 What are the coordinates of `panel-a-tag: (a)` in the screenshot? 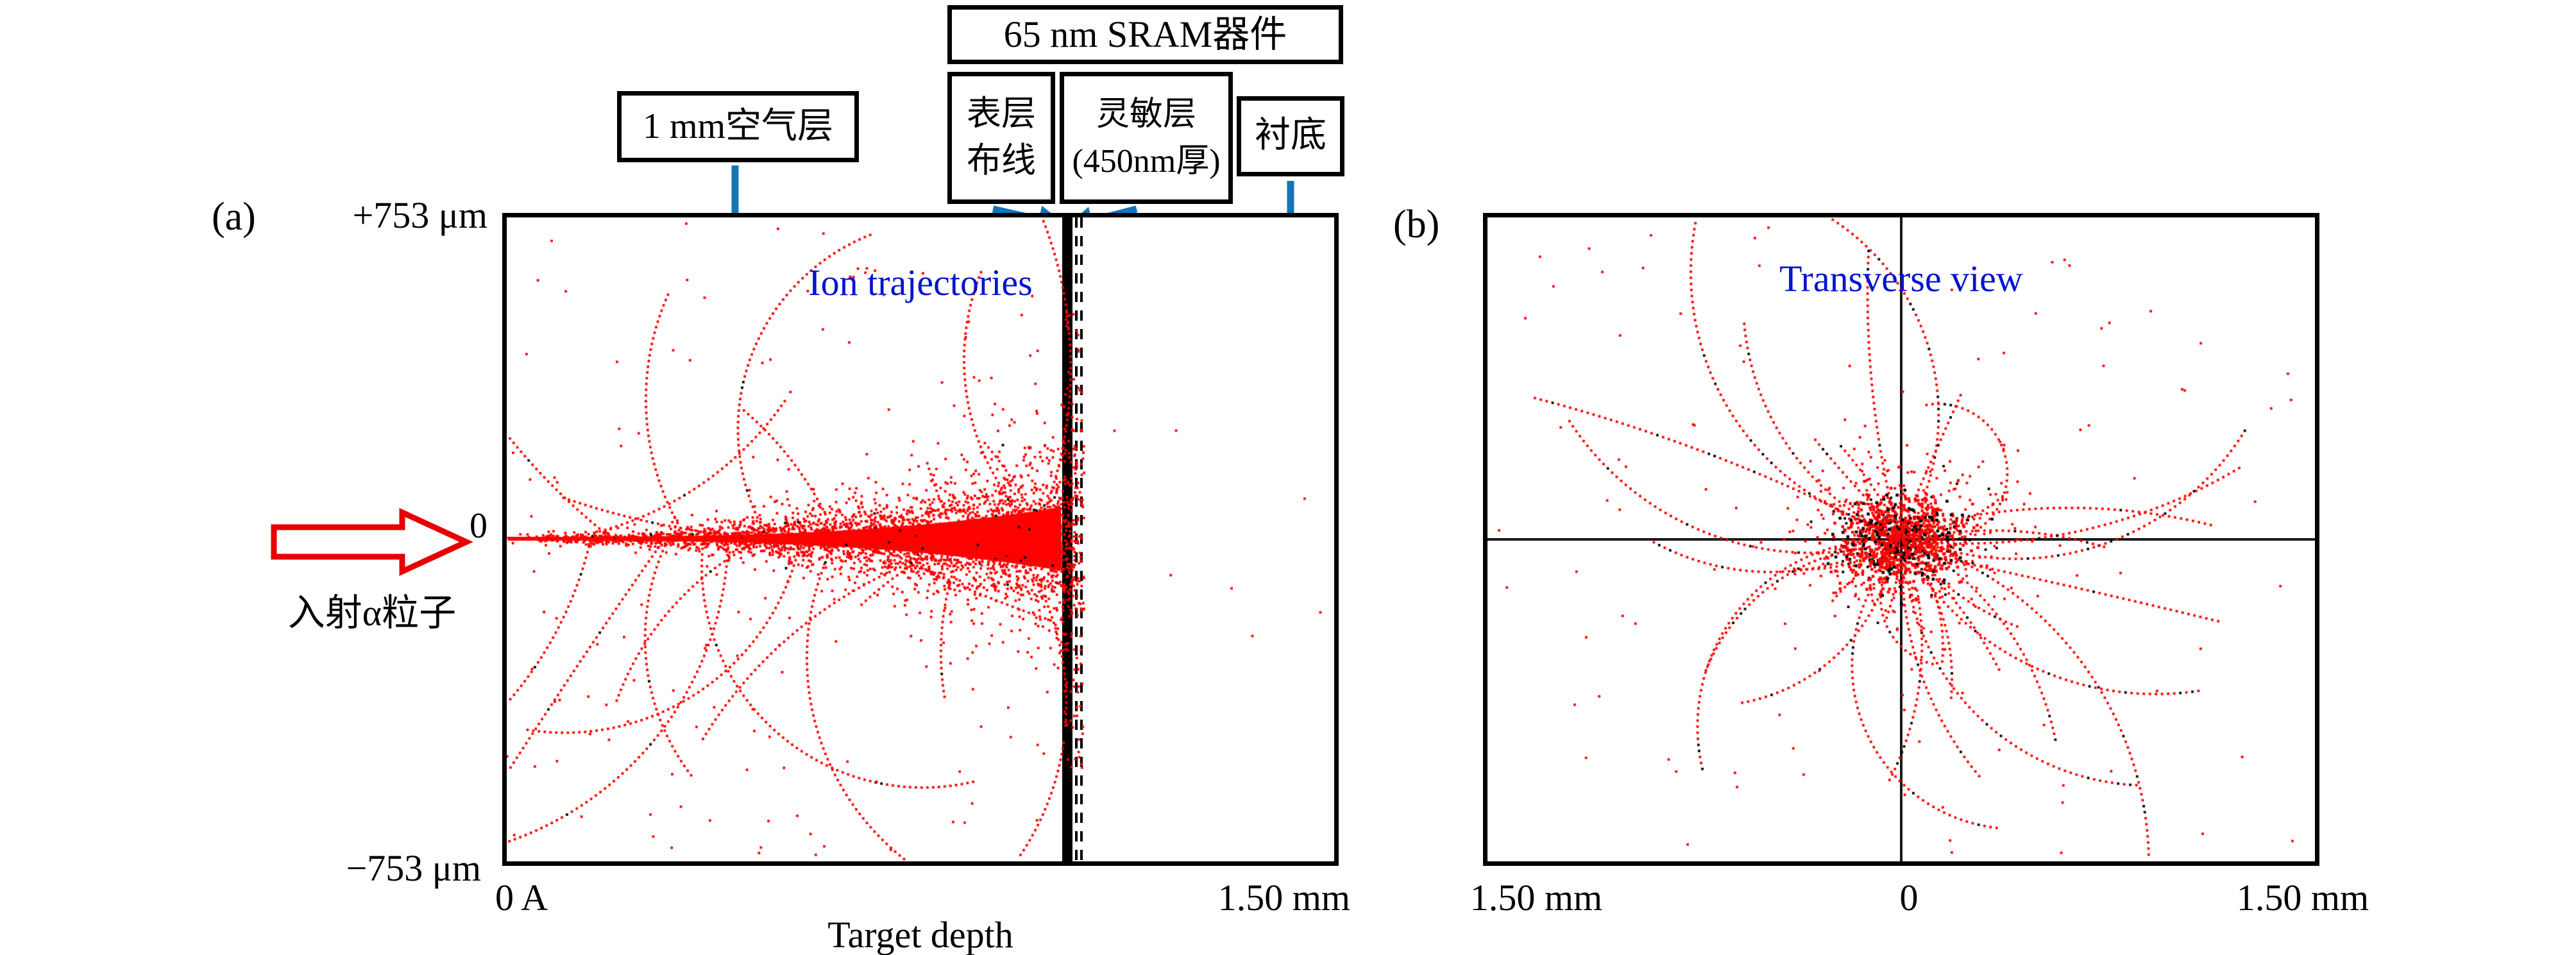 It's located at (234, 217).